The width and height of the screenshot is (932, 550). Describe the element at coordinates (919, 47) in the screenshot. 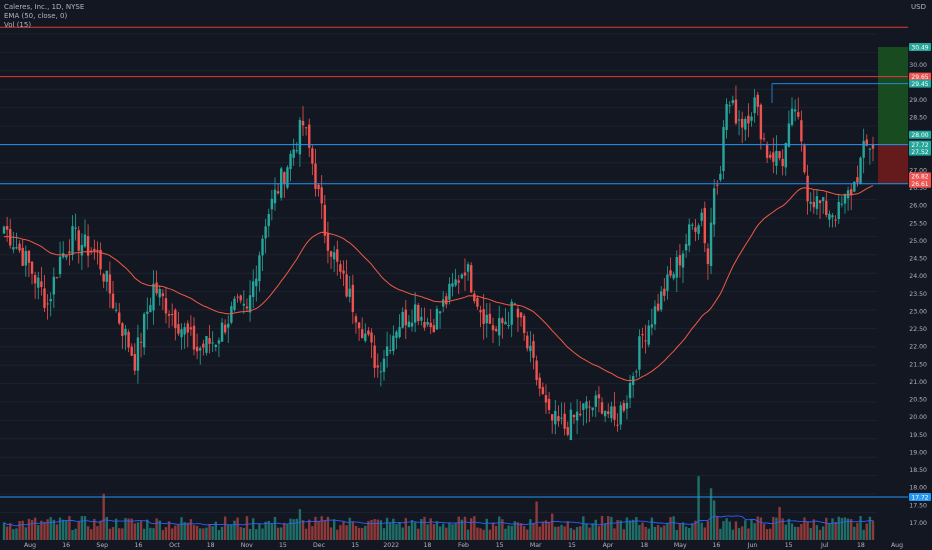

I see `price-label-text: 30.49` at that location.